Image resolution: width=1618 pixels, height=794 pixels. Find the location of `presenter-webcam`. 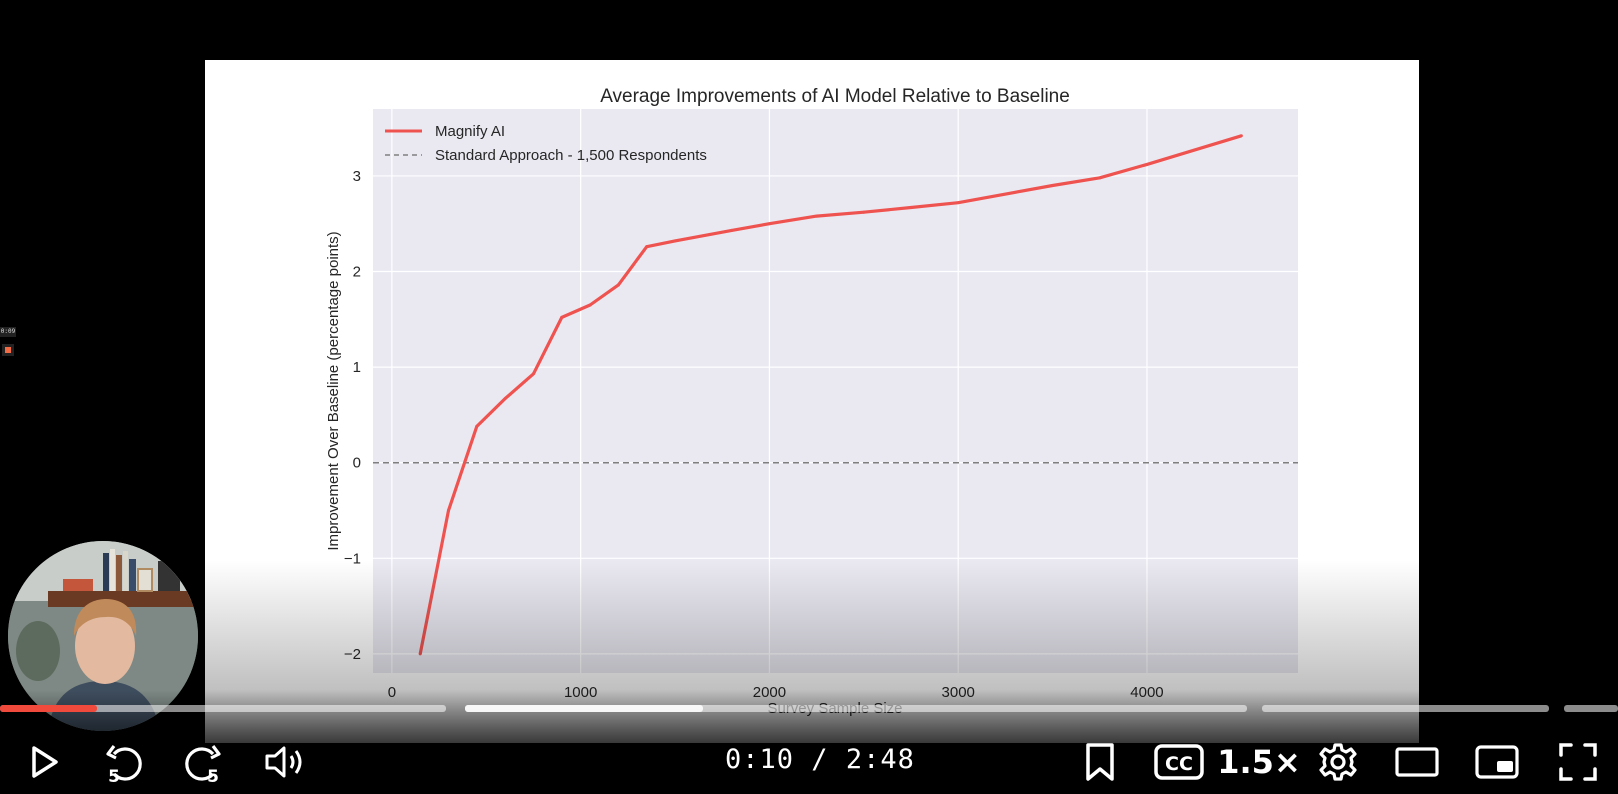

presenter-webcam is located at coordinates (103, 636).